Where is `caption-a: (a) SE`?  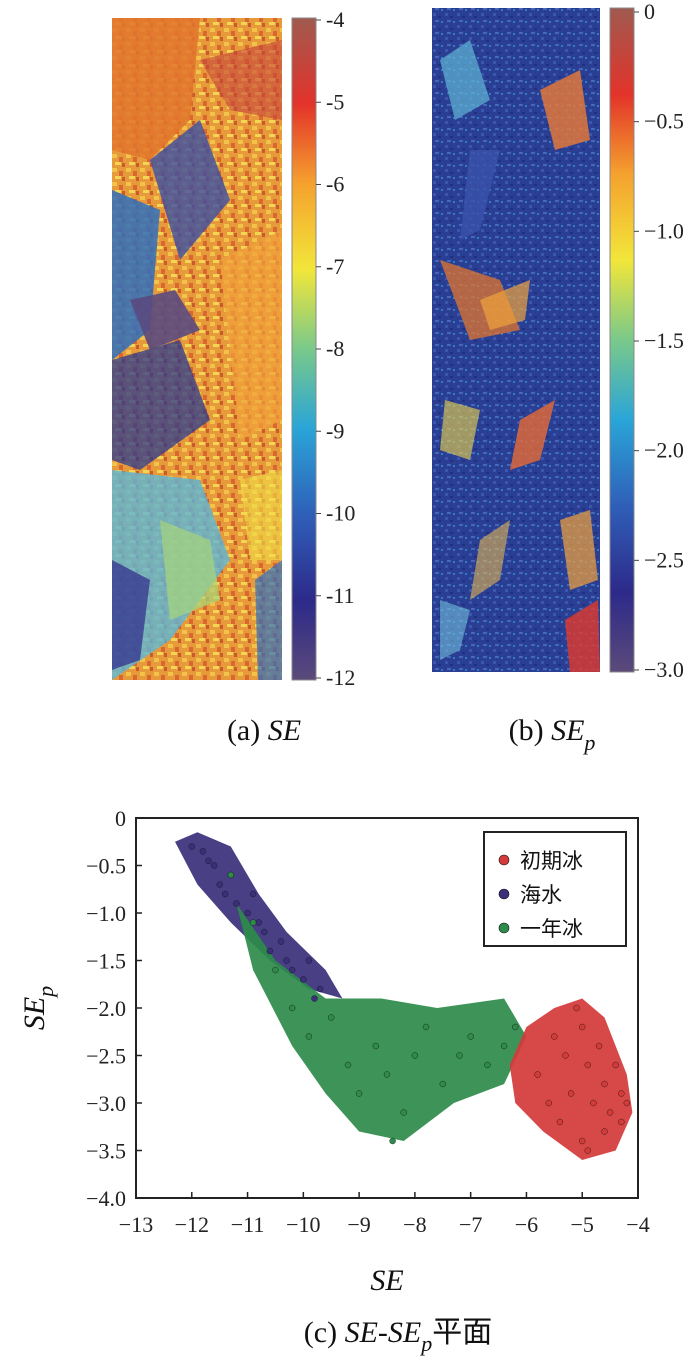 caption-a: (a) SE is located at coordinates (264, 730).